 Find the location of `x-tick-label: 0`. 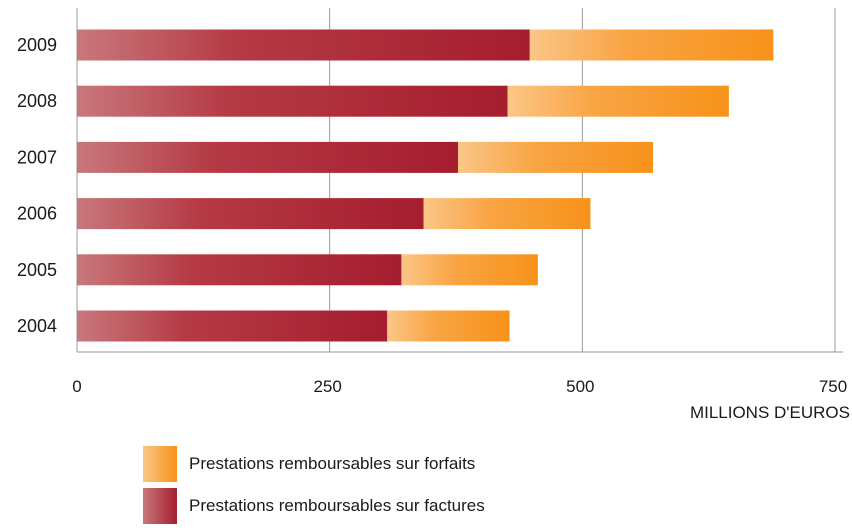

x-tick-label: 0 is located at coordinates (76, 386).